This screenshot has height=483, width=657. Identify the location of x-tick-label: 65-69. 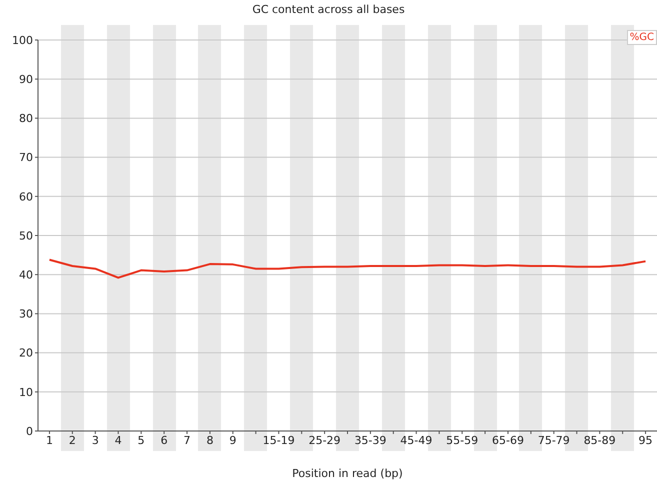
(508, 440).